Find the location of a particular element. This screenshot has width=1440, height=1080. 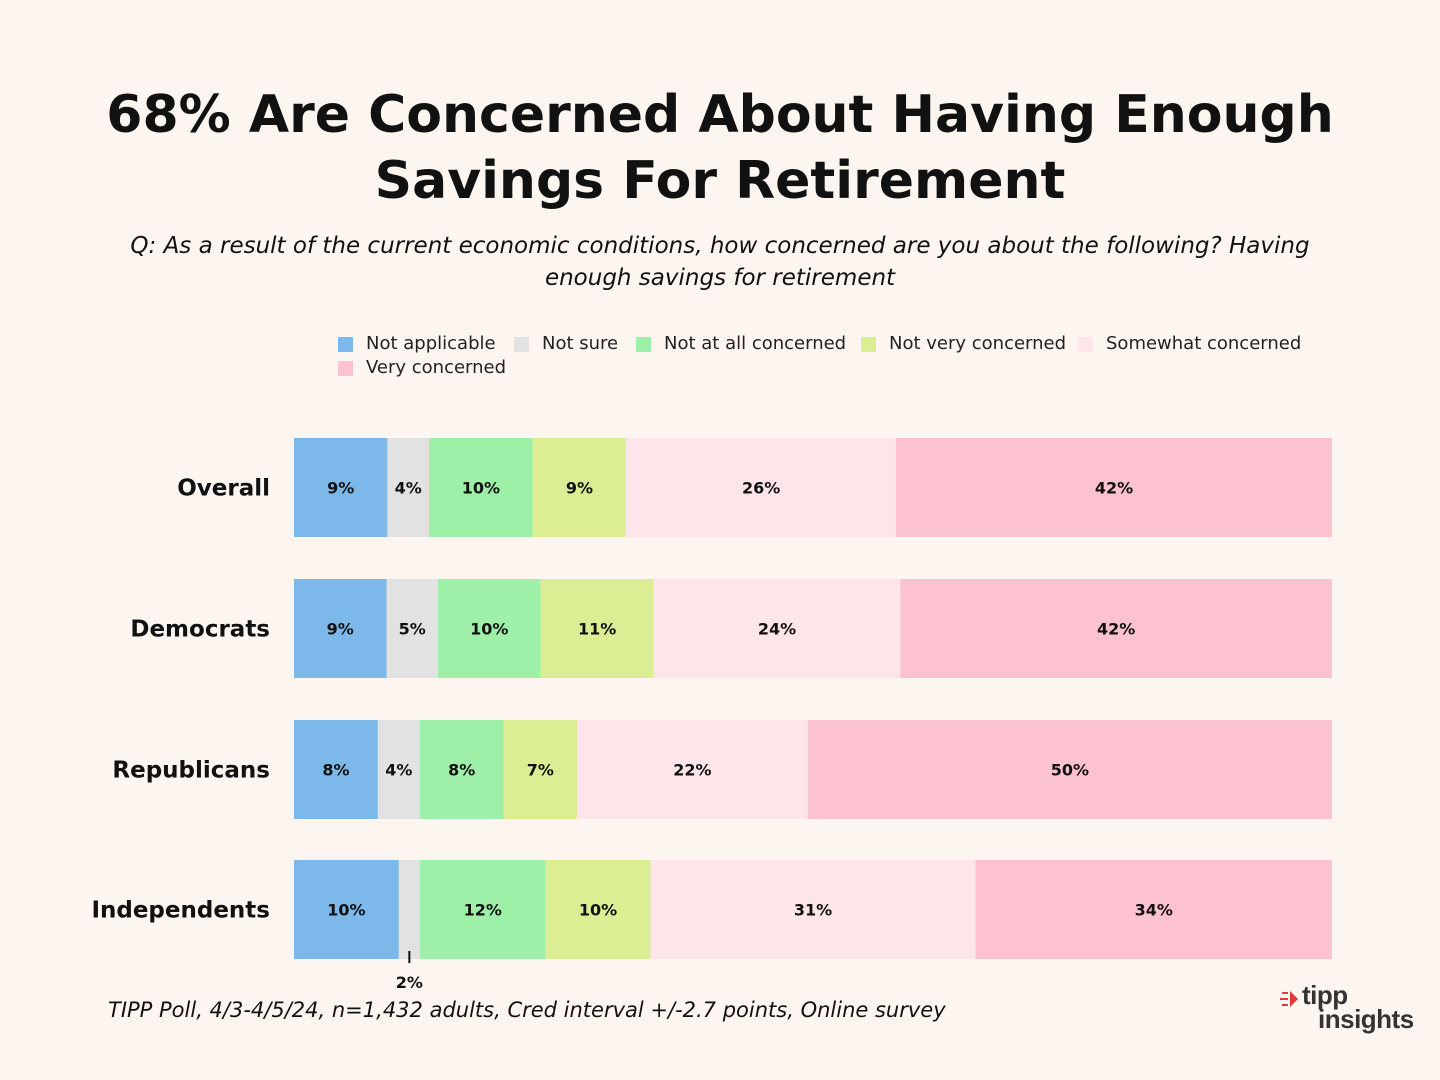

category-label-independents: Independents is located at coordinates (180, 911).